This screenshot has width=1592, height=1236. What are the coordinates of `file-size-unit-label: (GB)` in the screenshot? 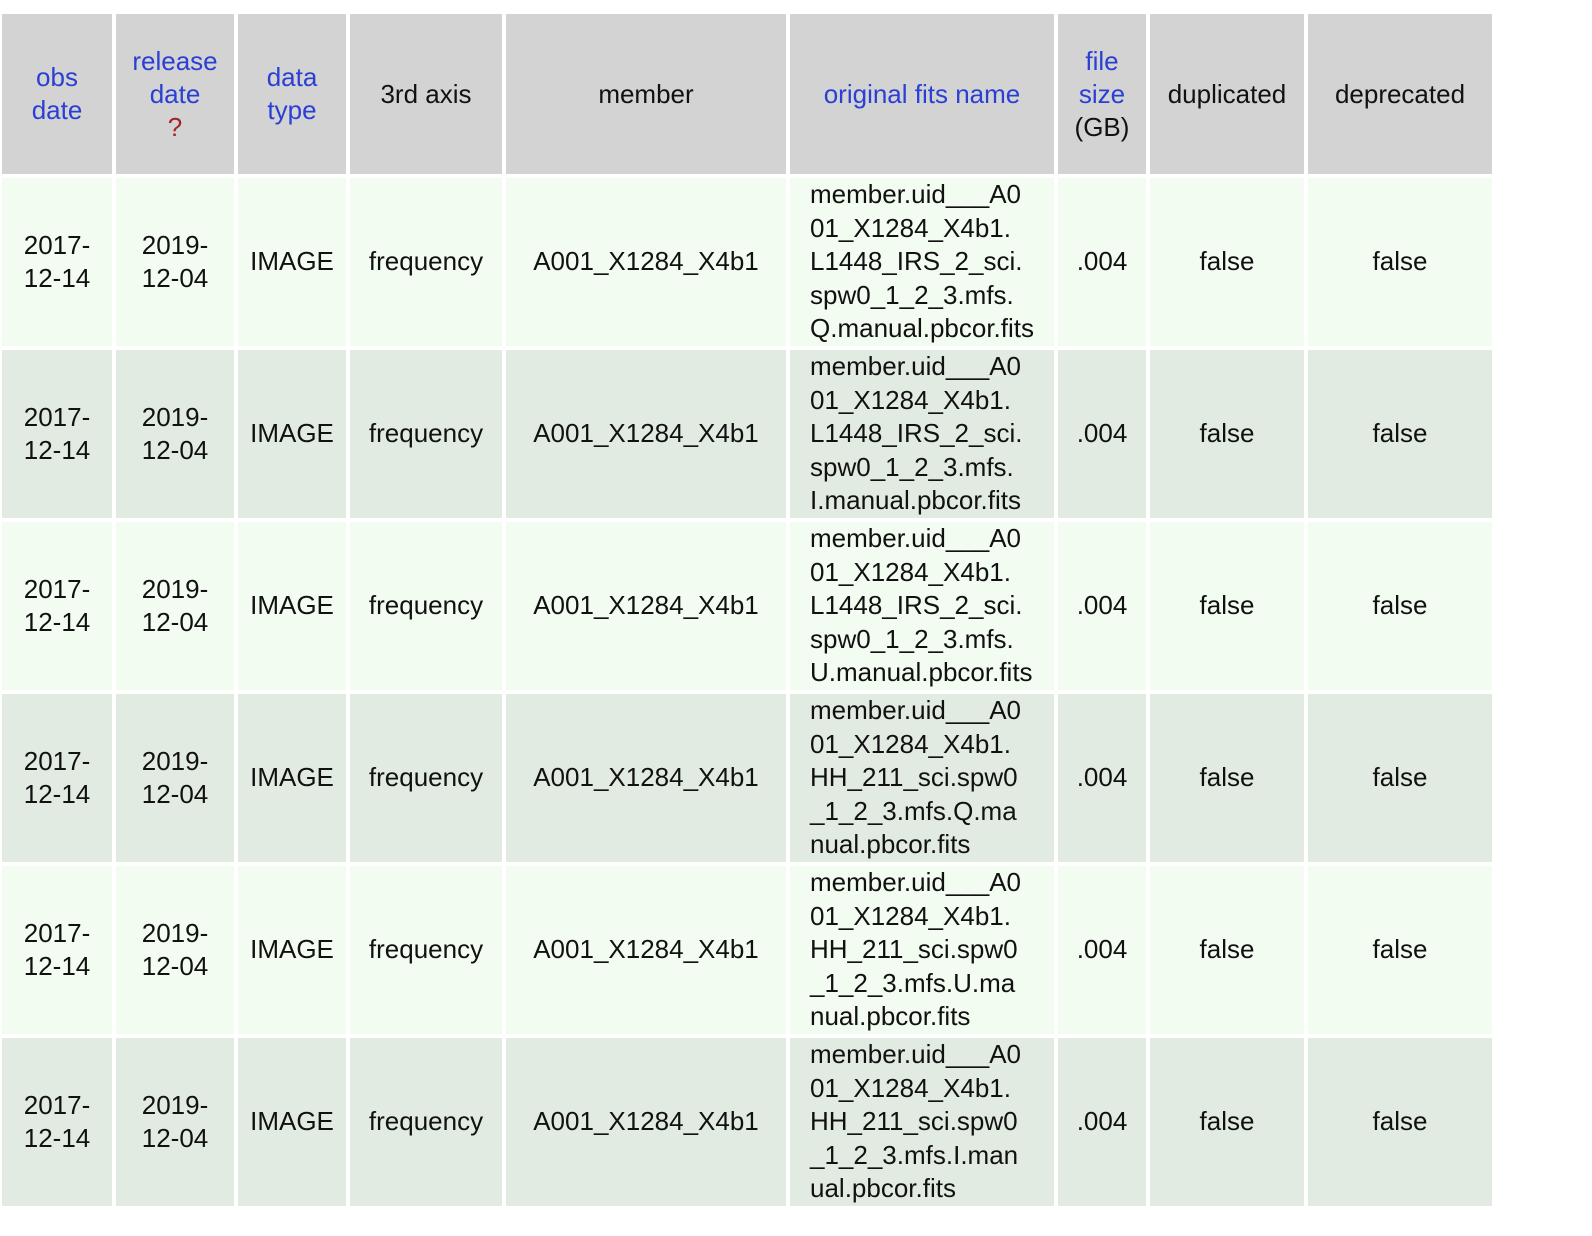 It's located at (1102, 126).